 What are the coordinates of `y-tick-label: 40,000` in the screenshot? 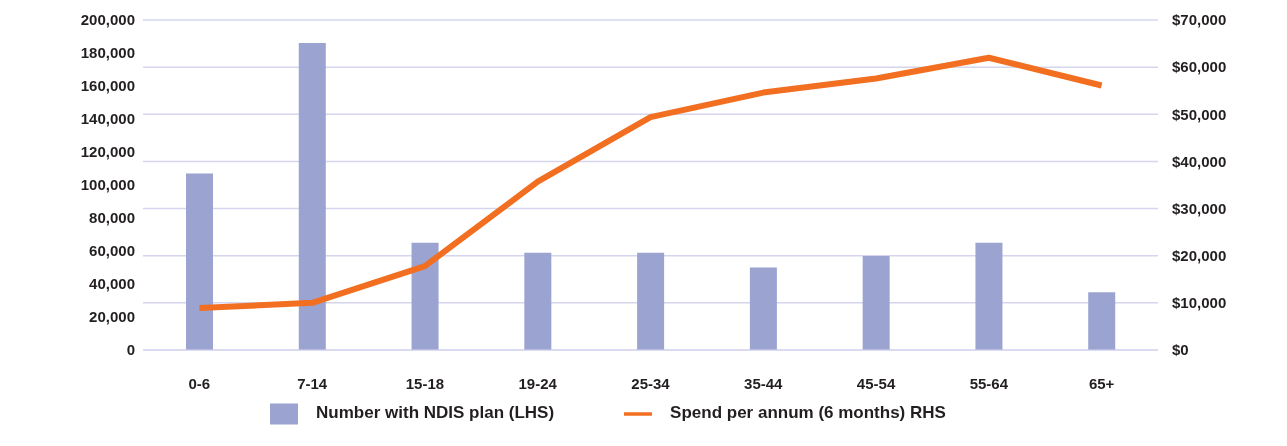 It's located at (112, 284).